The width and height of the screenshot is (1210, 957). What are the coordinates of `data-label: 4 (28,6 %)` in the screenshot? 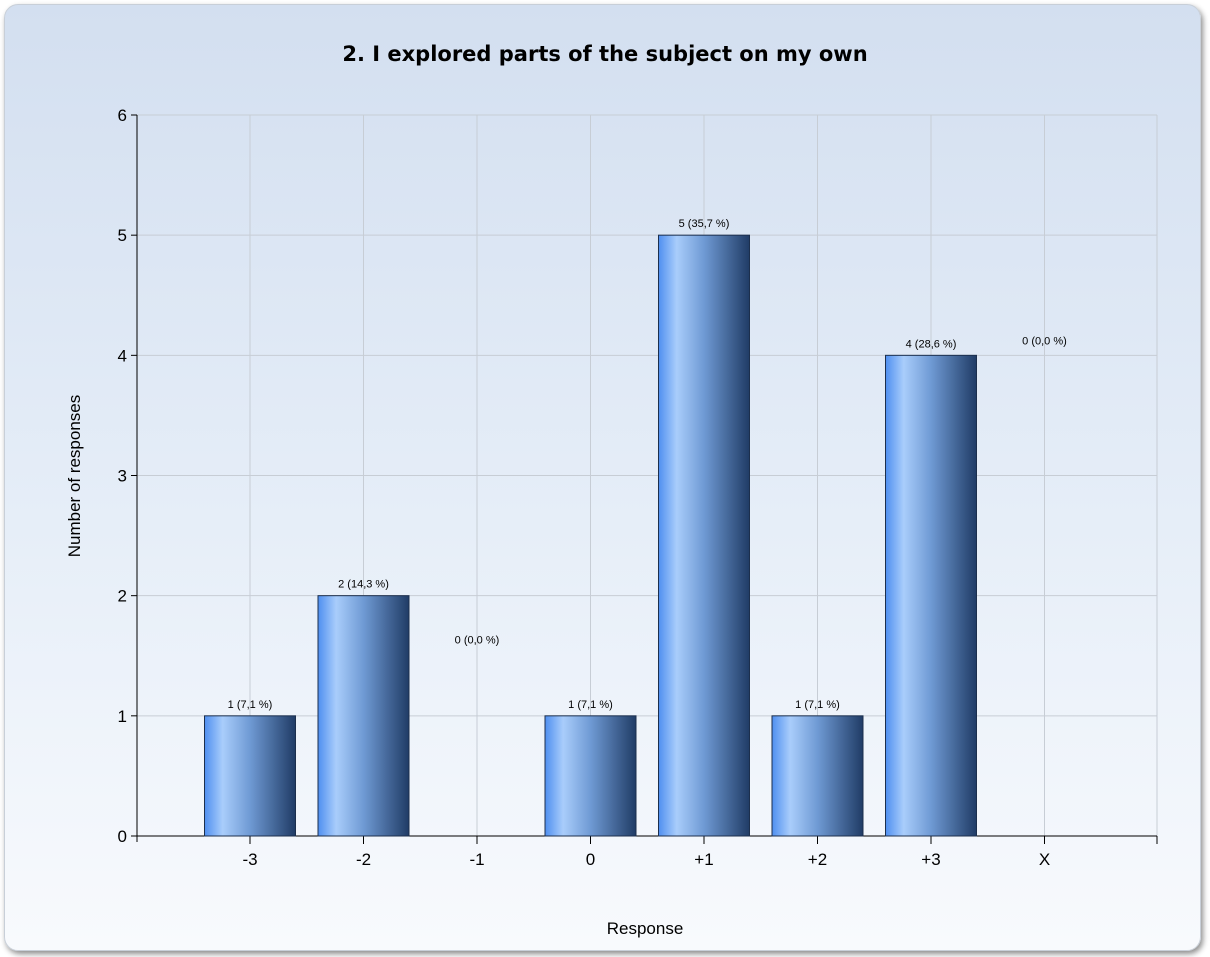 It's located at (931, 344).